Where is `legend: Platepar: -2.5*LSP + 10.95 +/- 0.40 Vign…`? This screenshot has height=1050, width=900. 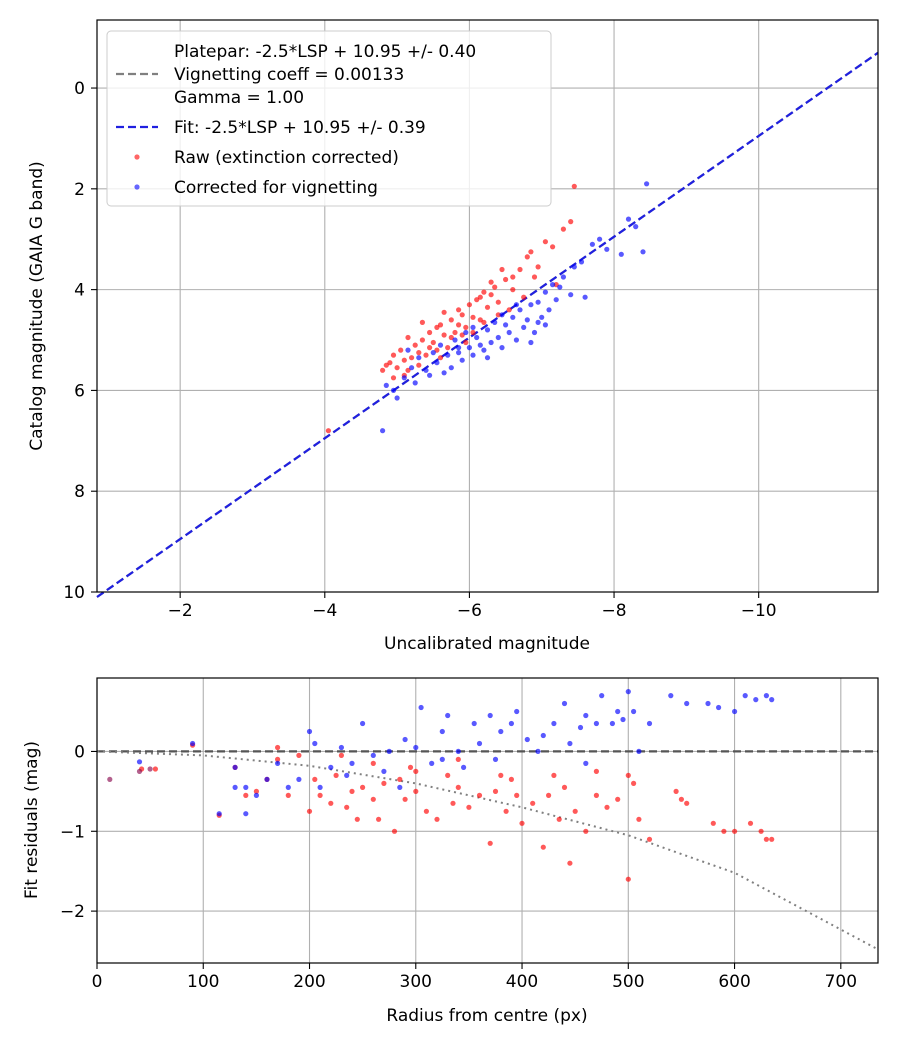 legend: Platepar: -2.5*LSP + 10.95 +/- 0.40 Vign… is located at coordinates (329, 118).